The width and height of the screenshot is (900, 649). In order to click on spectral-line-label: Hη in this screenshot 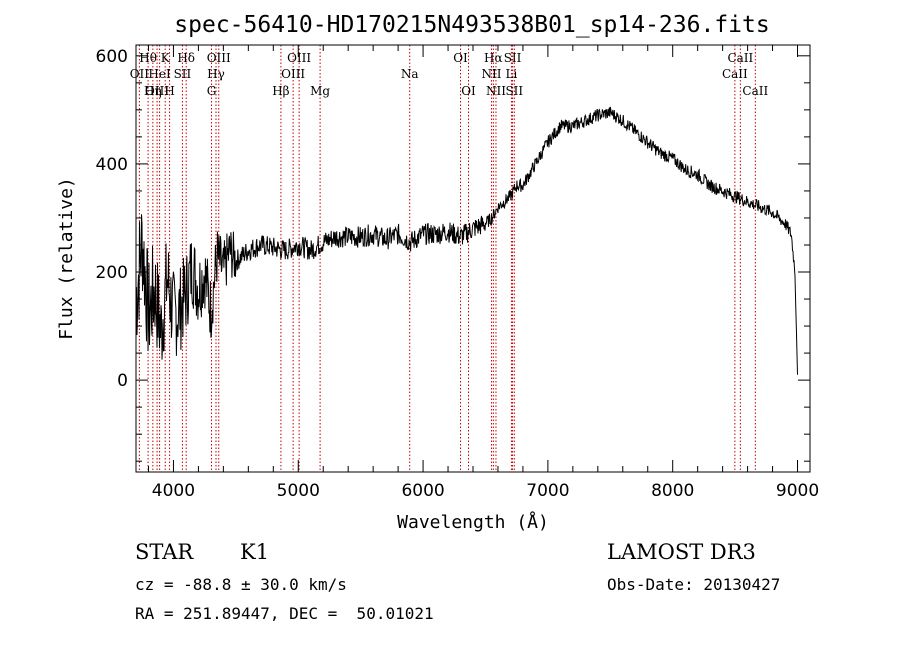, I will do `click(153, 91)`.